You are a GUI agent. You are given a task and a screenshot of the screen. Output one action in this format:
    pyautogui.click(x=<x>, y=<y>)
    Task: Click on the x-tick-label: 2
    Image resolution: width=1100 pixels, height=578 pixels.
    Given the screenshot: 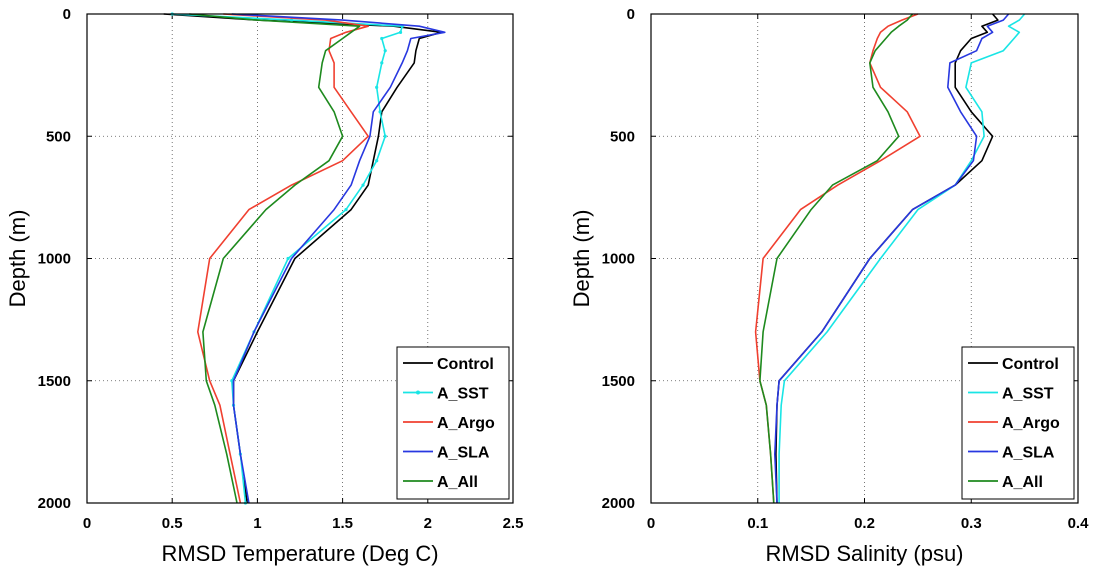 What is the action you would take?
    pyautogui.click(x=428, y=523)
    